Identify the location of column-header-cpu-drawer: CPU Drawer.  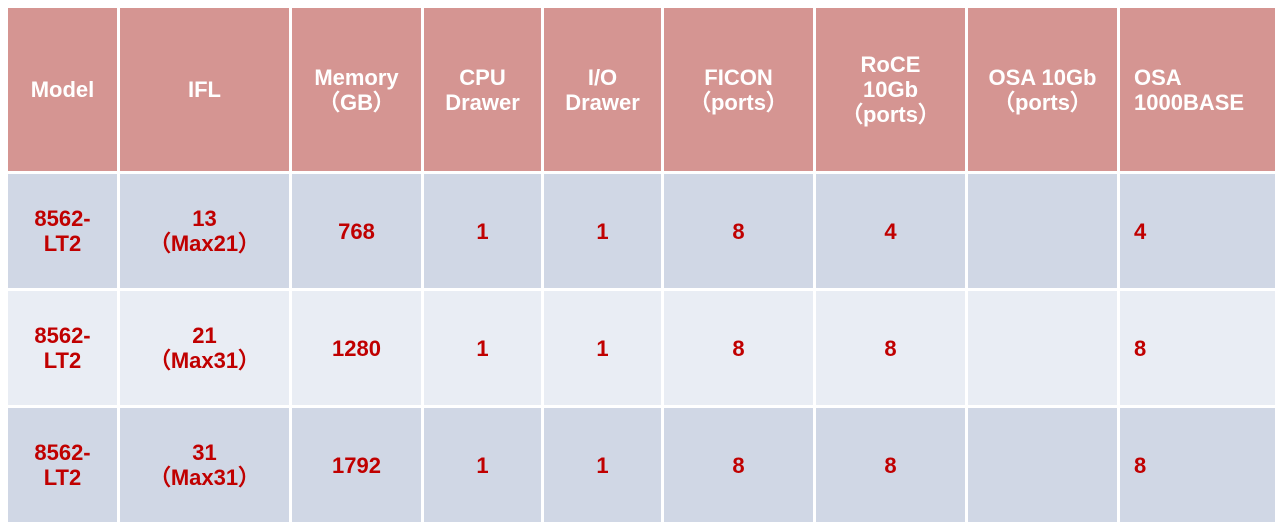
(482, 89).